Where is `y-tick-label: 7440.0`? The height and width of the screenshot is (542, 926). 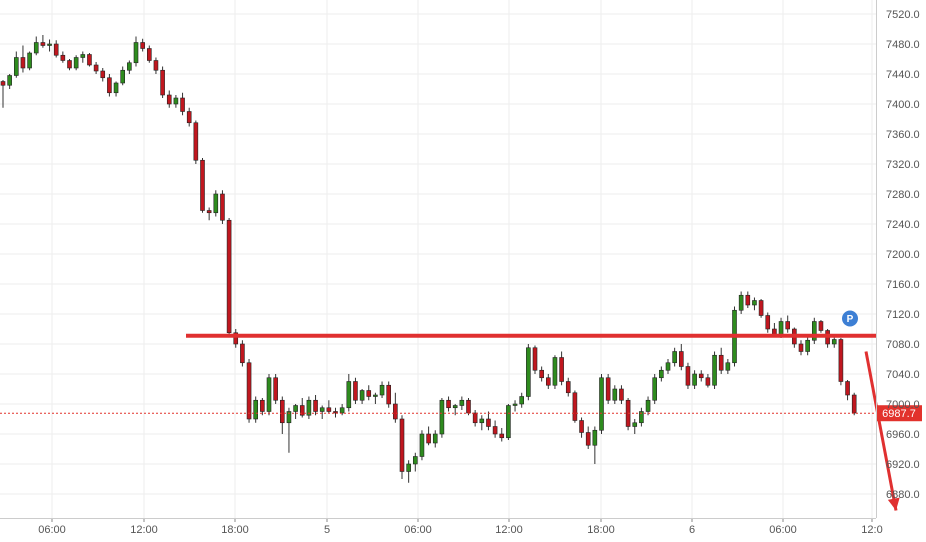
y-tick-label: 7440.0 is located at coordinates (903, 75).